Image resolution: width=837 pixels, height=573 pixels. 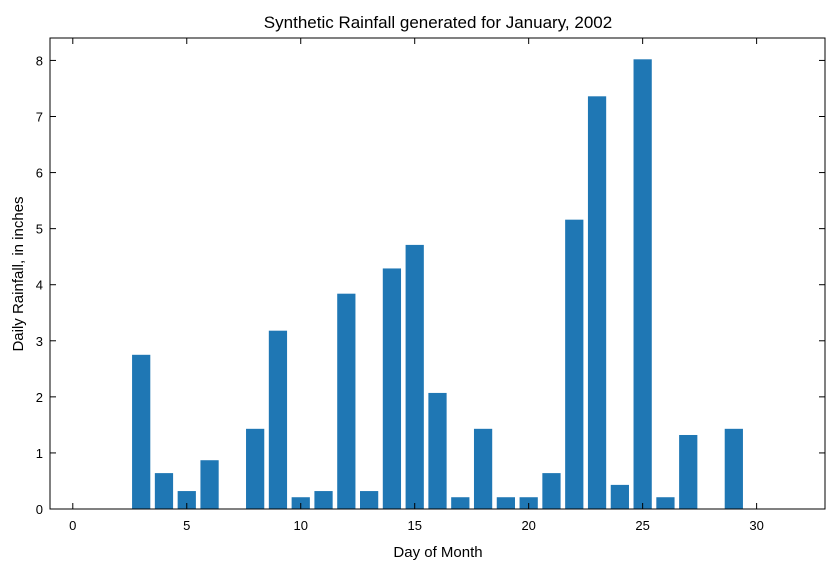 I want to click on y-tick-label-2: 2, so click(x=39, y=397).